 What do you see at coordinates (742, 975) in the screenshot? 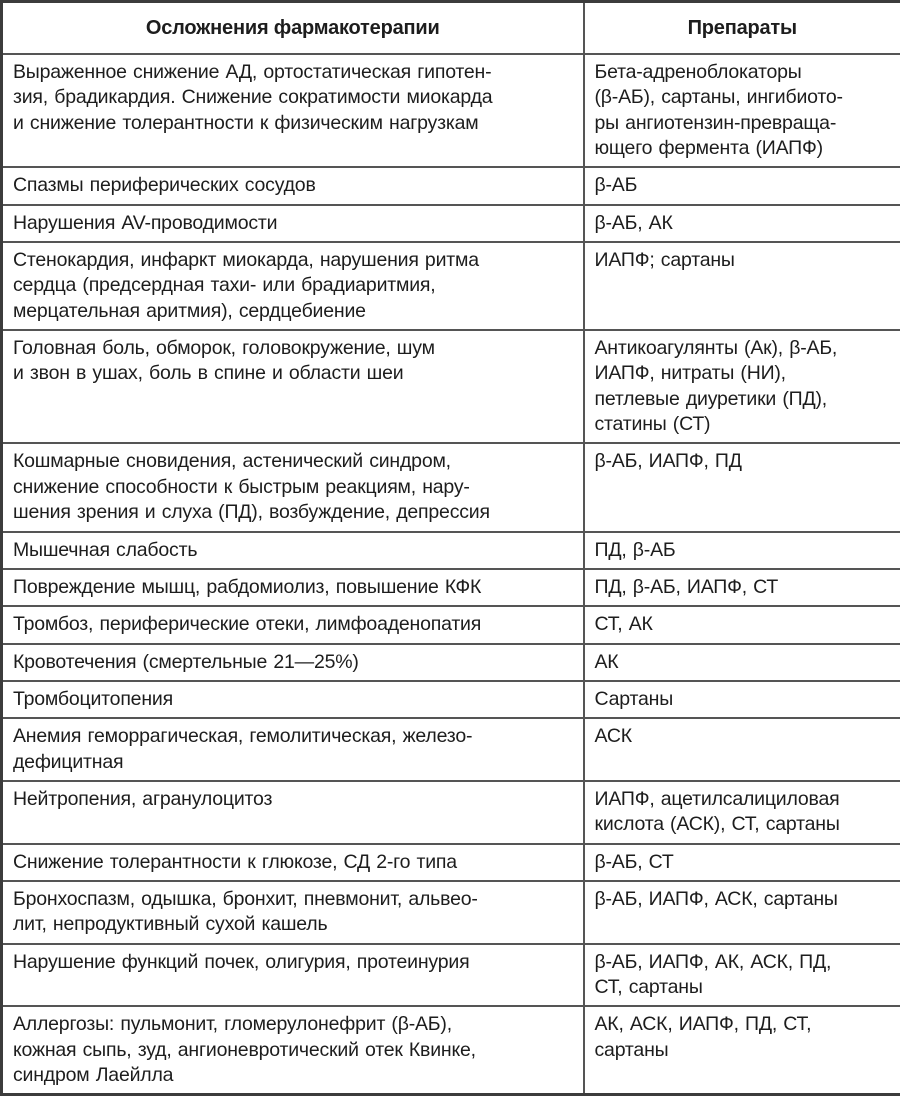
I see `drugs-cell: β-АБ, ИАПФ, АК, АСК, ПД, СТ, сартаны` at bounding box center [742, 975].